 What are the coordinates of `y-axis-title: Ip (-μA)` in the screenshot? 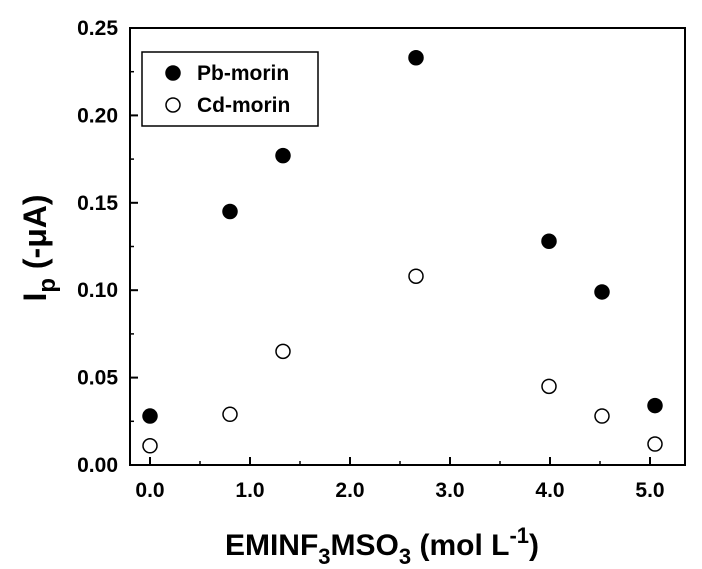 It's located at (39, 247).